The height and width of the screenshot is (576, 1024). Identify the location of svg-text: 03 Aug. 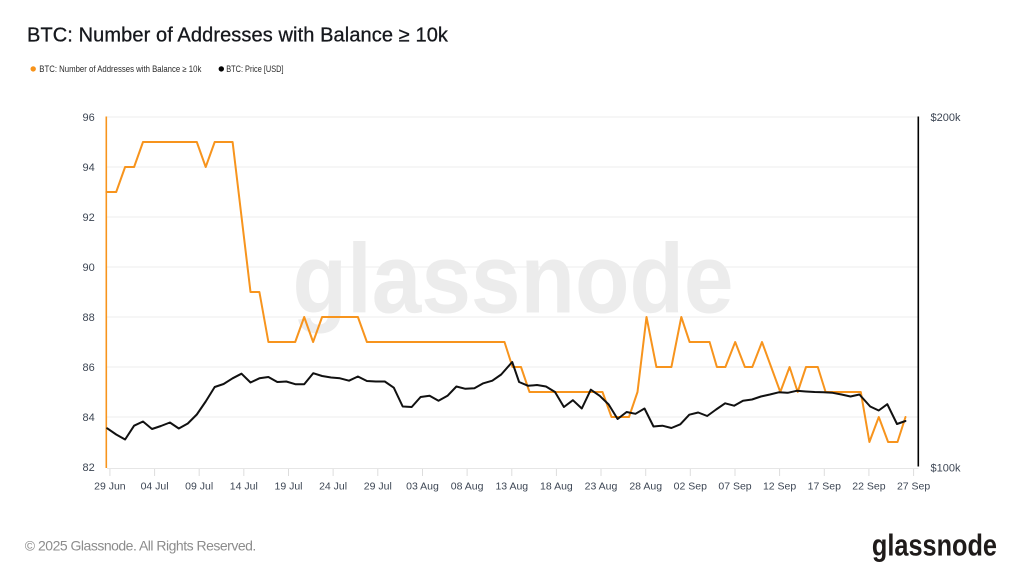
(422, 487).